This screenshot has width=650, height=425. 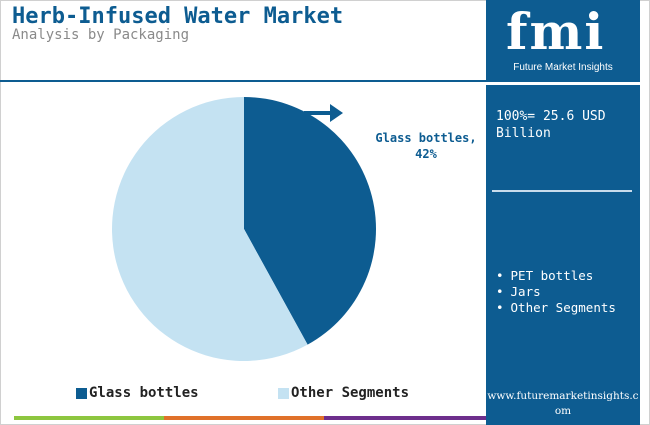 What do you see at coordinates (405, 418) in the screenshot?
I see `bottom-bar-purple` at bounding box center [405, 418].